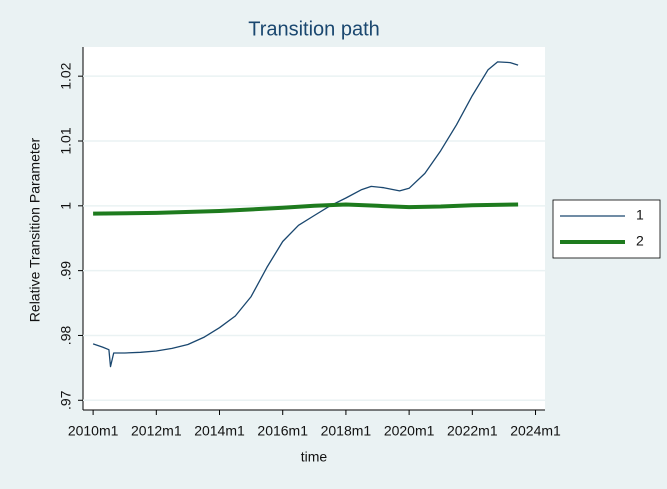  I want to click on y-tick-label: .98, so click(66, 336).